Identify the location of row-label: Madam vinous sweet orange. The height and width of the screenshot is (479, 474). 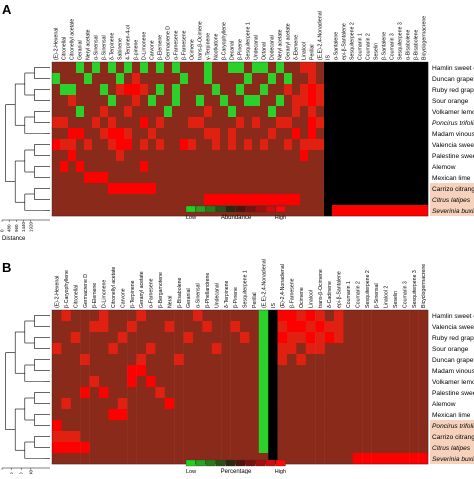
(453, 134).